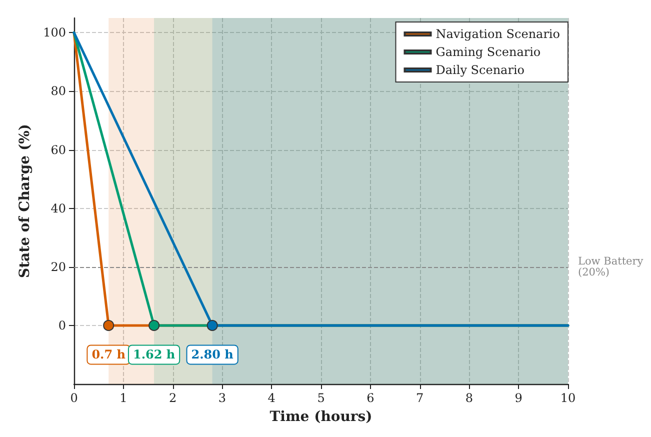 This screenshot has height=437, width=651. What do you see at coordinates (154, 355) in the screenshot?
I see `annotation: 1.62 h` at bounding box center [154, 355].